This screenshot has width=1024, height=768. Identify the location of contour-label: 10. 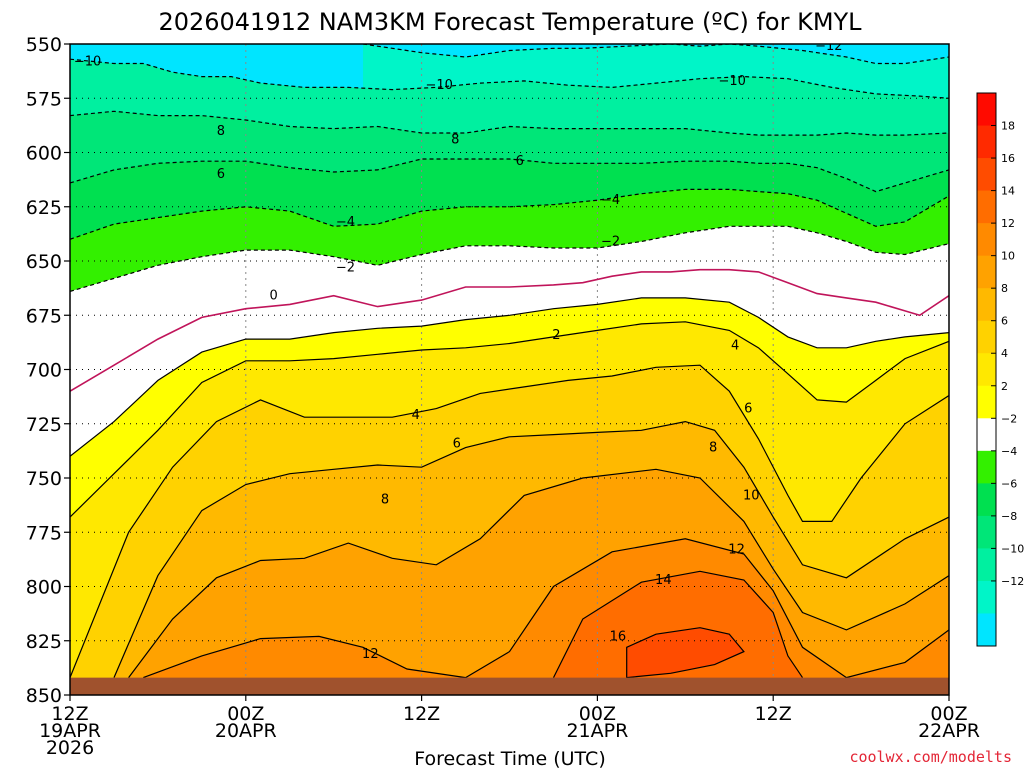
(751, 495).